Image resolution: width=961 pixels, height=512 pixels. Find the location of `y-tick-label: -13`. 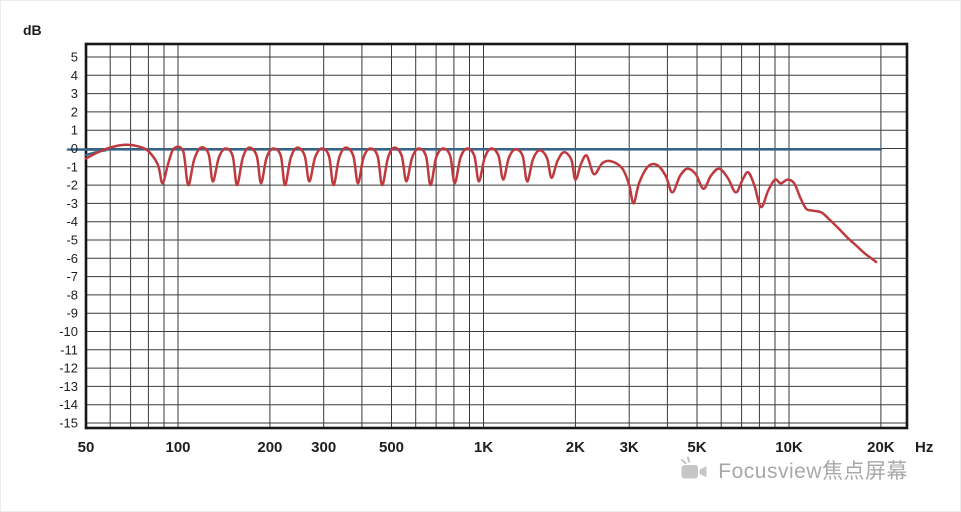

y-tick-label: -13 is located at coordinates (68, 386).